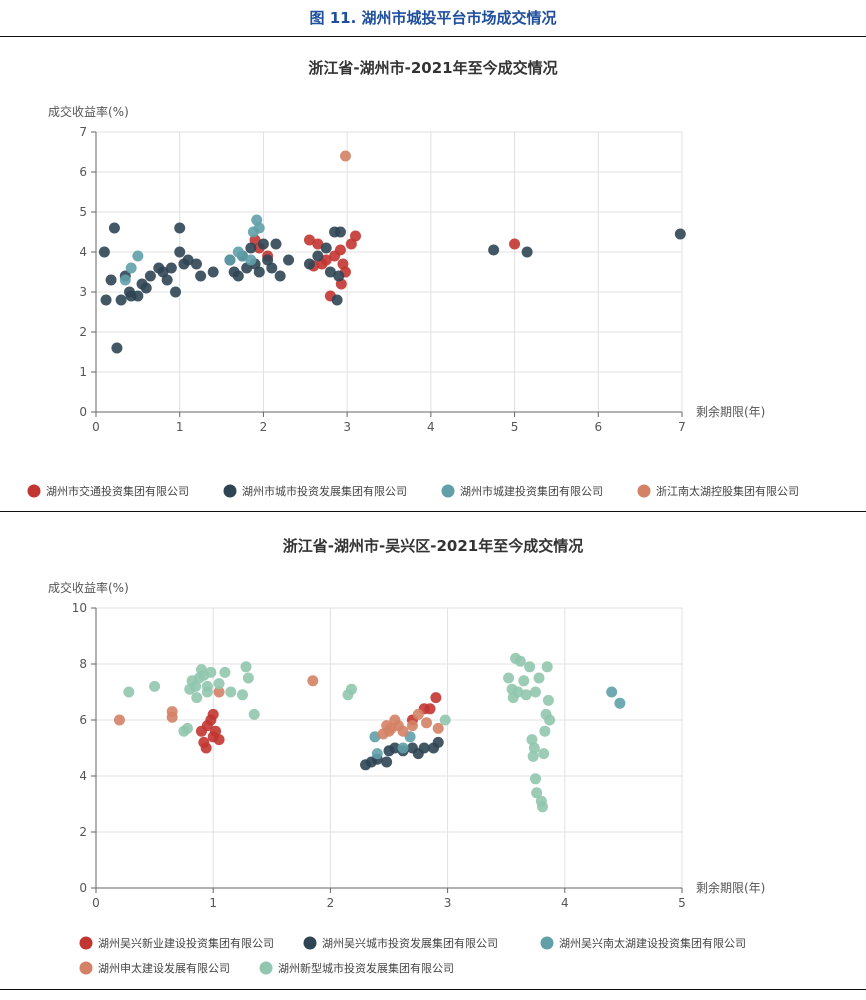 Image resolution: width=866 pixels, height=1000 pixels. Describe the element at coordinates (432, 68) in the screenshot. I see `chart-title: 浙江省-湖州市-2021年至今成交情况` at that location.